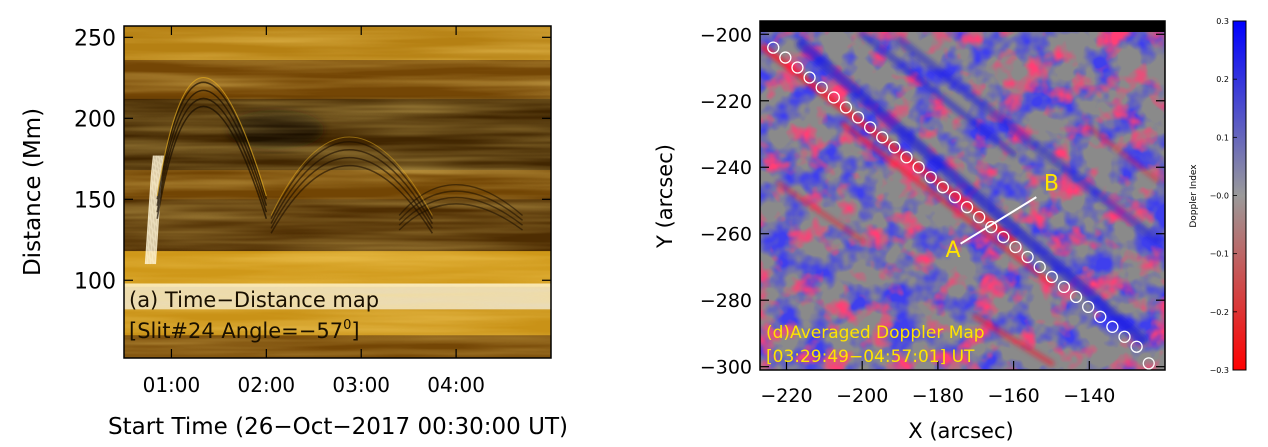 The height and width of the screenshot is (447, 1268). I want to click on x-tick-label: 04:00, so click(456, 385).